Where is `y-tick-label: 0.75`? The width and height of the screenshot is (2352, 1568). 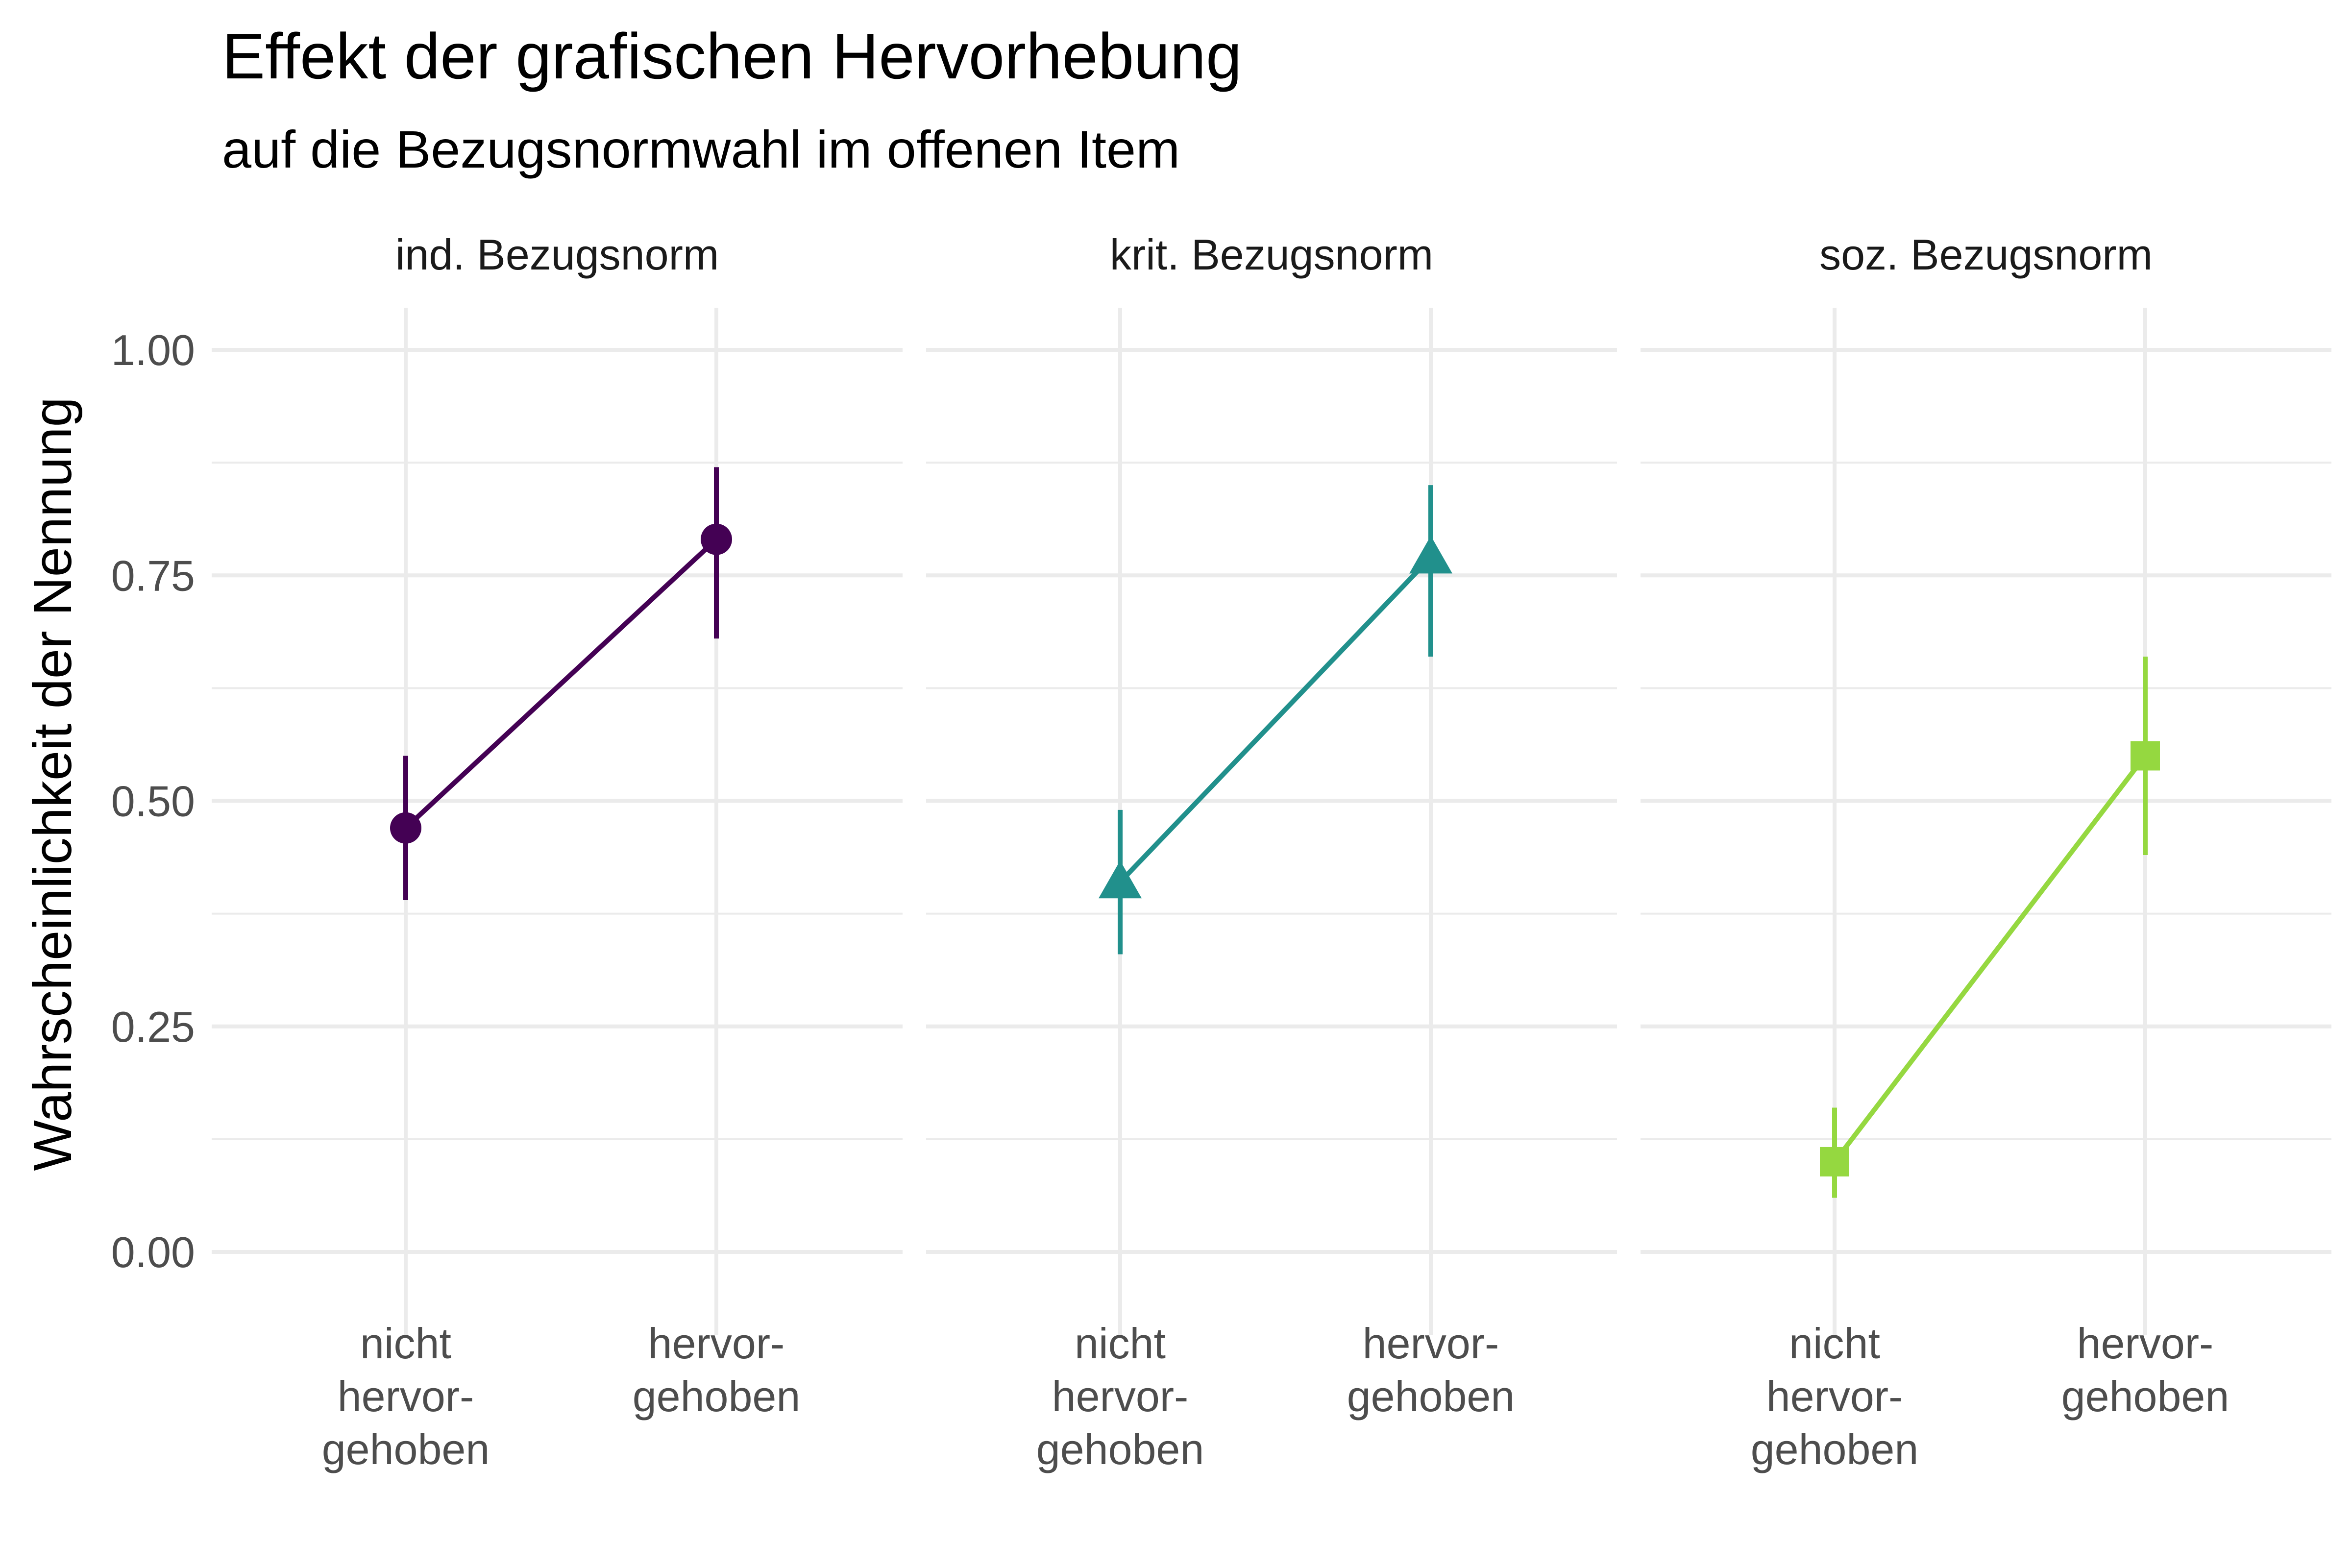
y-tick-label: 0.75 is located at coordinates (153, 575).